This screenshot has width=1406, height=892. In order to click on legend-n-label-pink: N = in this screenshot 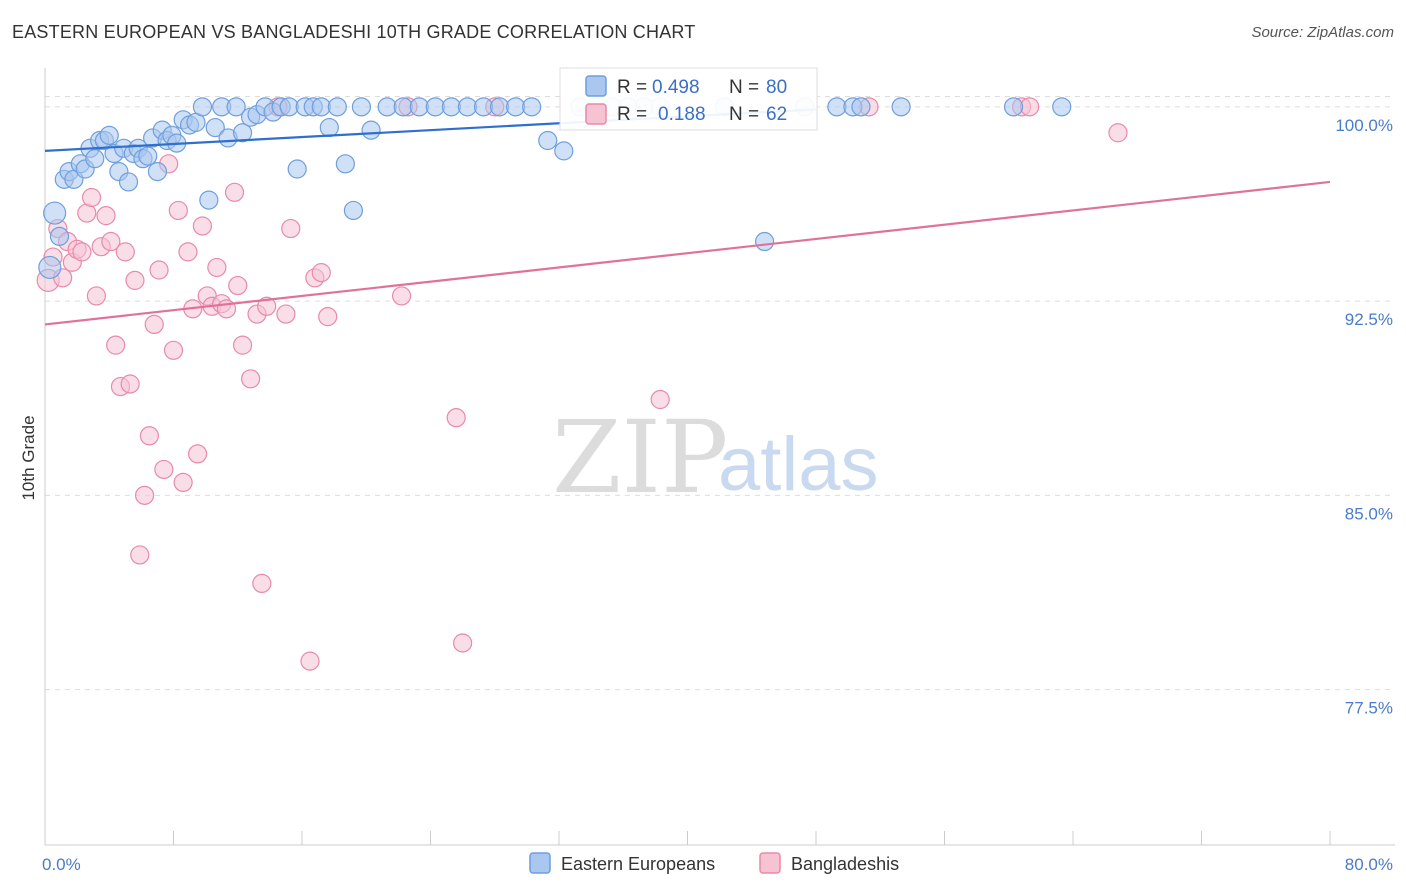, I will do `click(744, 114)`.